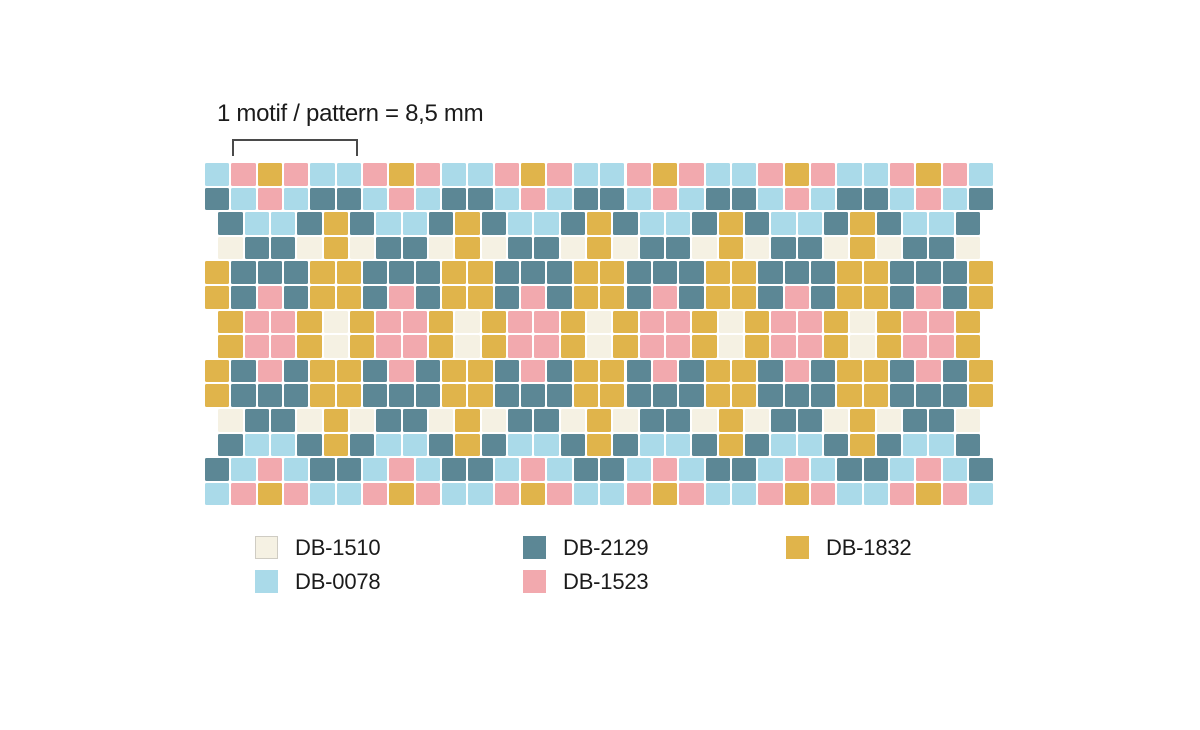 The image size is (1200, 730). What do you see at coordinates (654, 587) in the screenshot?
I see `legend-item: DB-1523` at bounding box center [654, 587].